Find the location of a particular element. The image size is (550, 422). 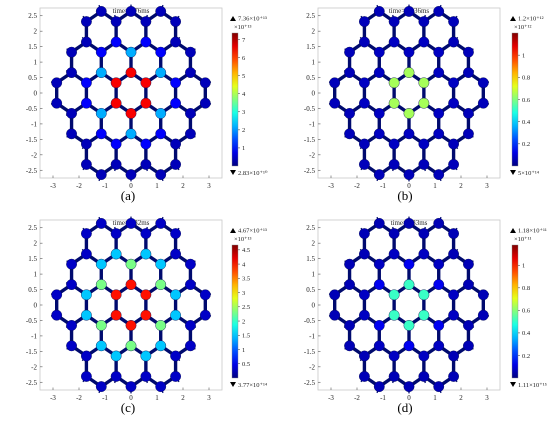

colorbar-tick-label: 0.2 is located at coordinates (526, 144).